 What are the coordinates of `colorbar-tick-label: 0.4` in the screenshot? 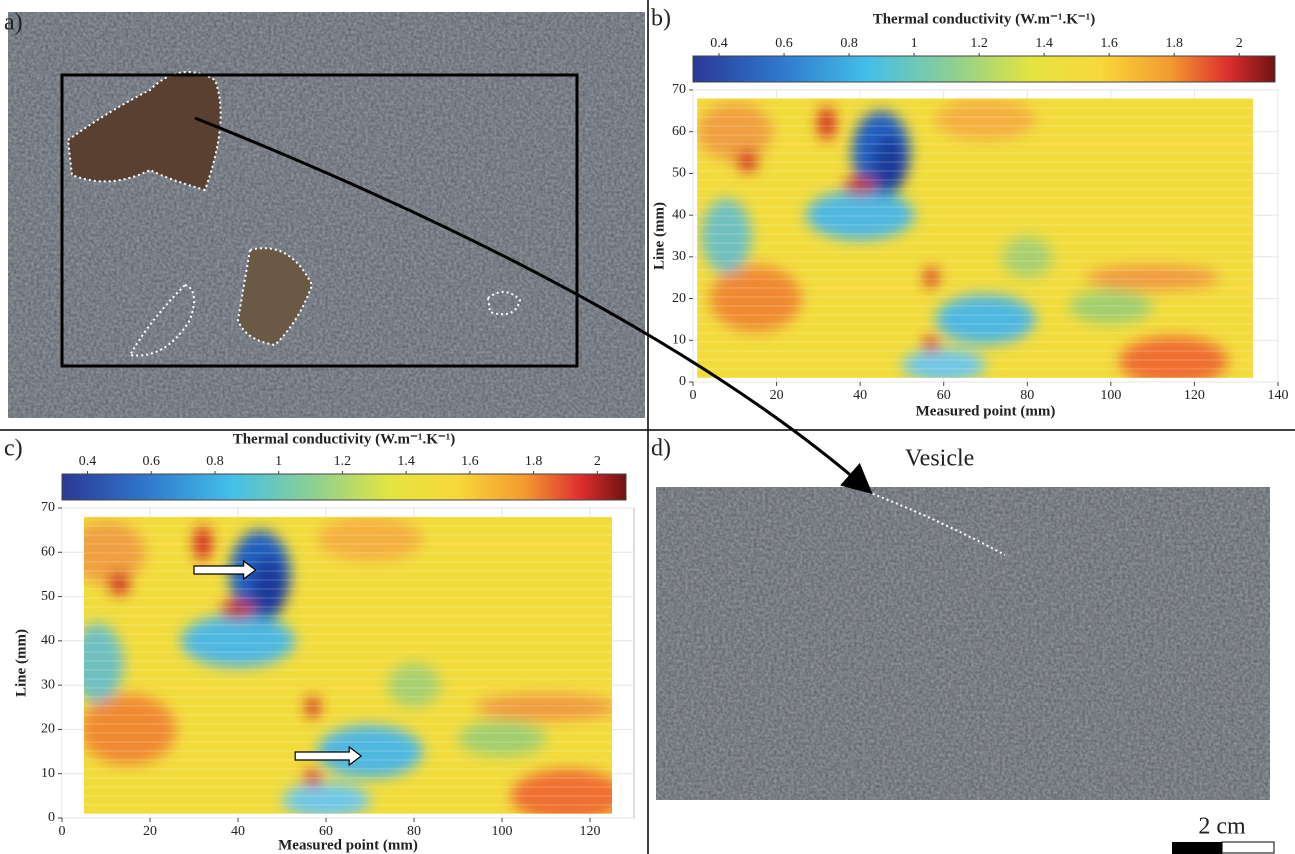 It's located at (719, 43).